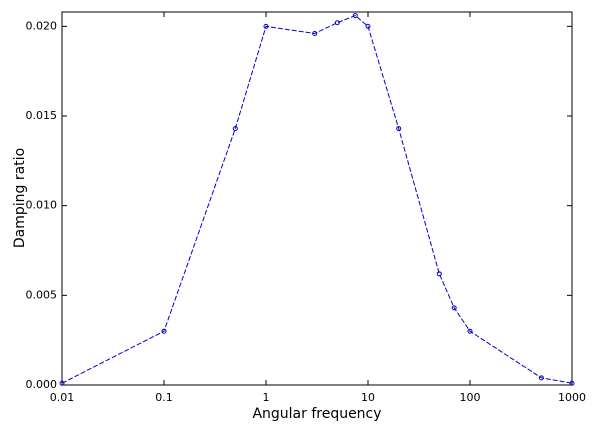 The image size is (600, 433). Describe the element at coordinates (316, 414) in the screenshot. I see `x-axis-label: Angular frequency` at that location.